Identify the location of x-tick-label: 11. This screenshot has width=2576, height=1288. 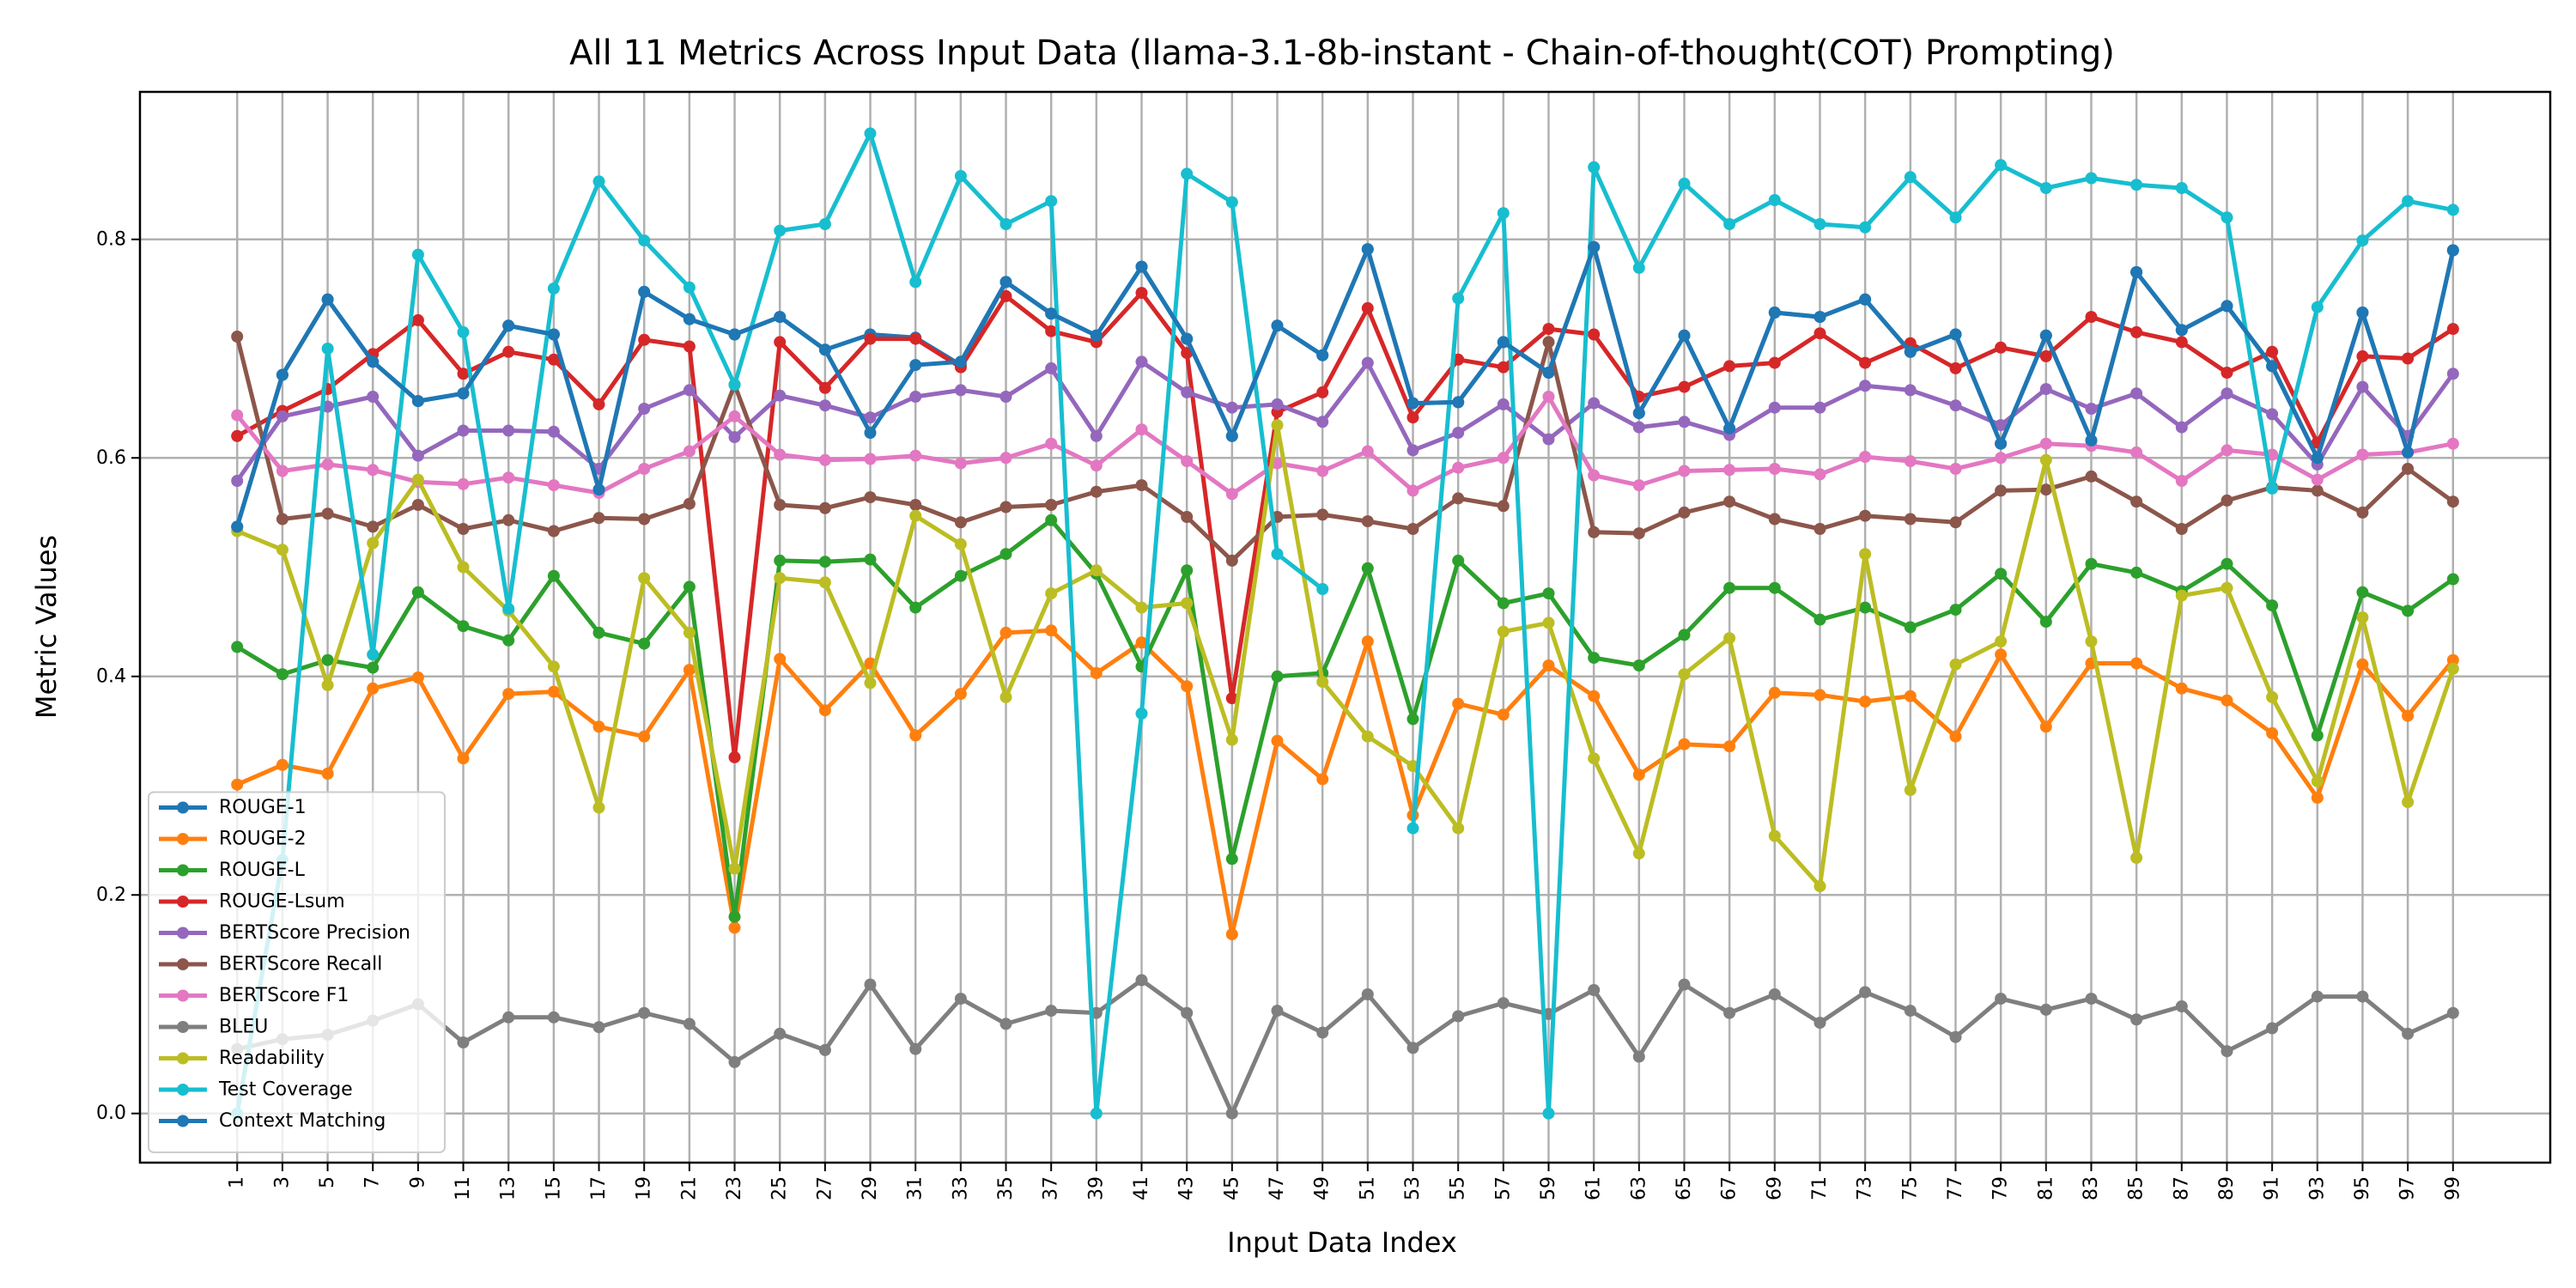
(463, 1188).